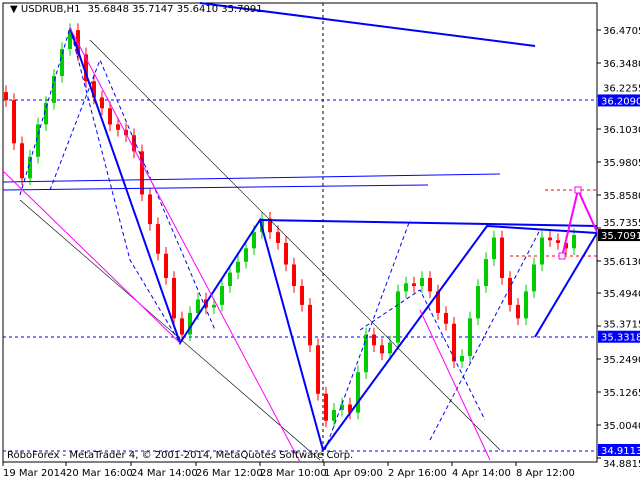 This screenshot has width=640, height=480. I want to click on y-tick-label: 35.7355, so click(621, 223).